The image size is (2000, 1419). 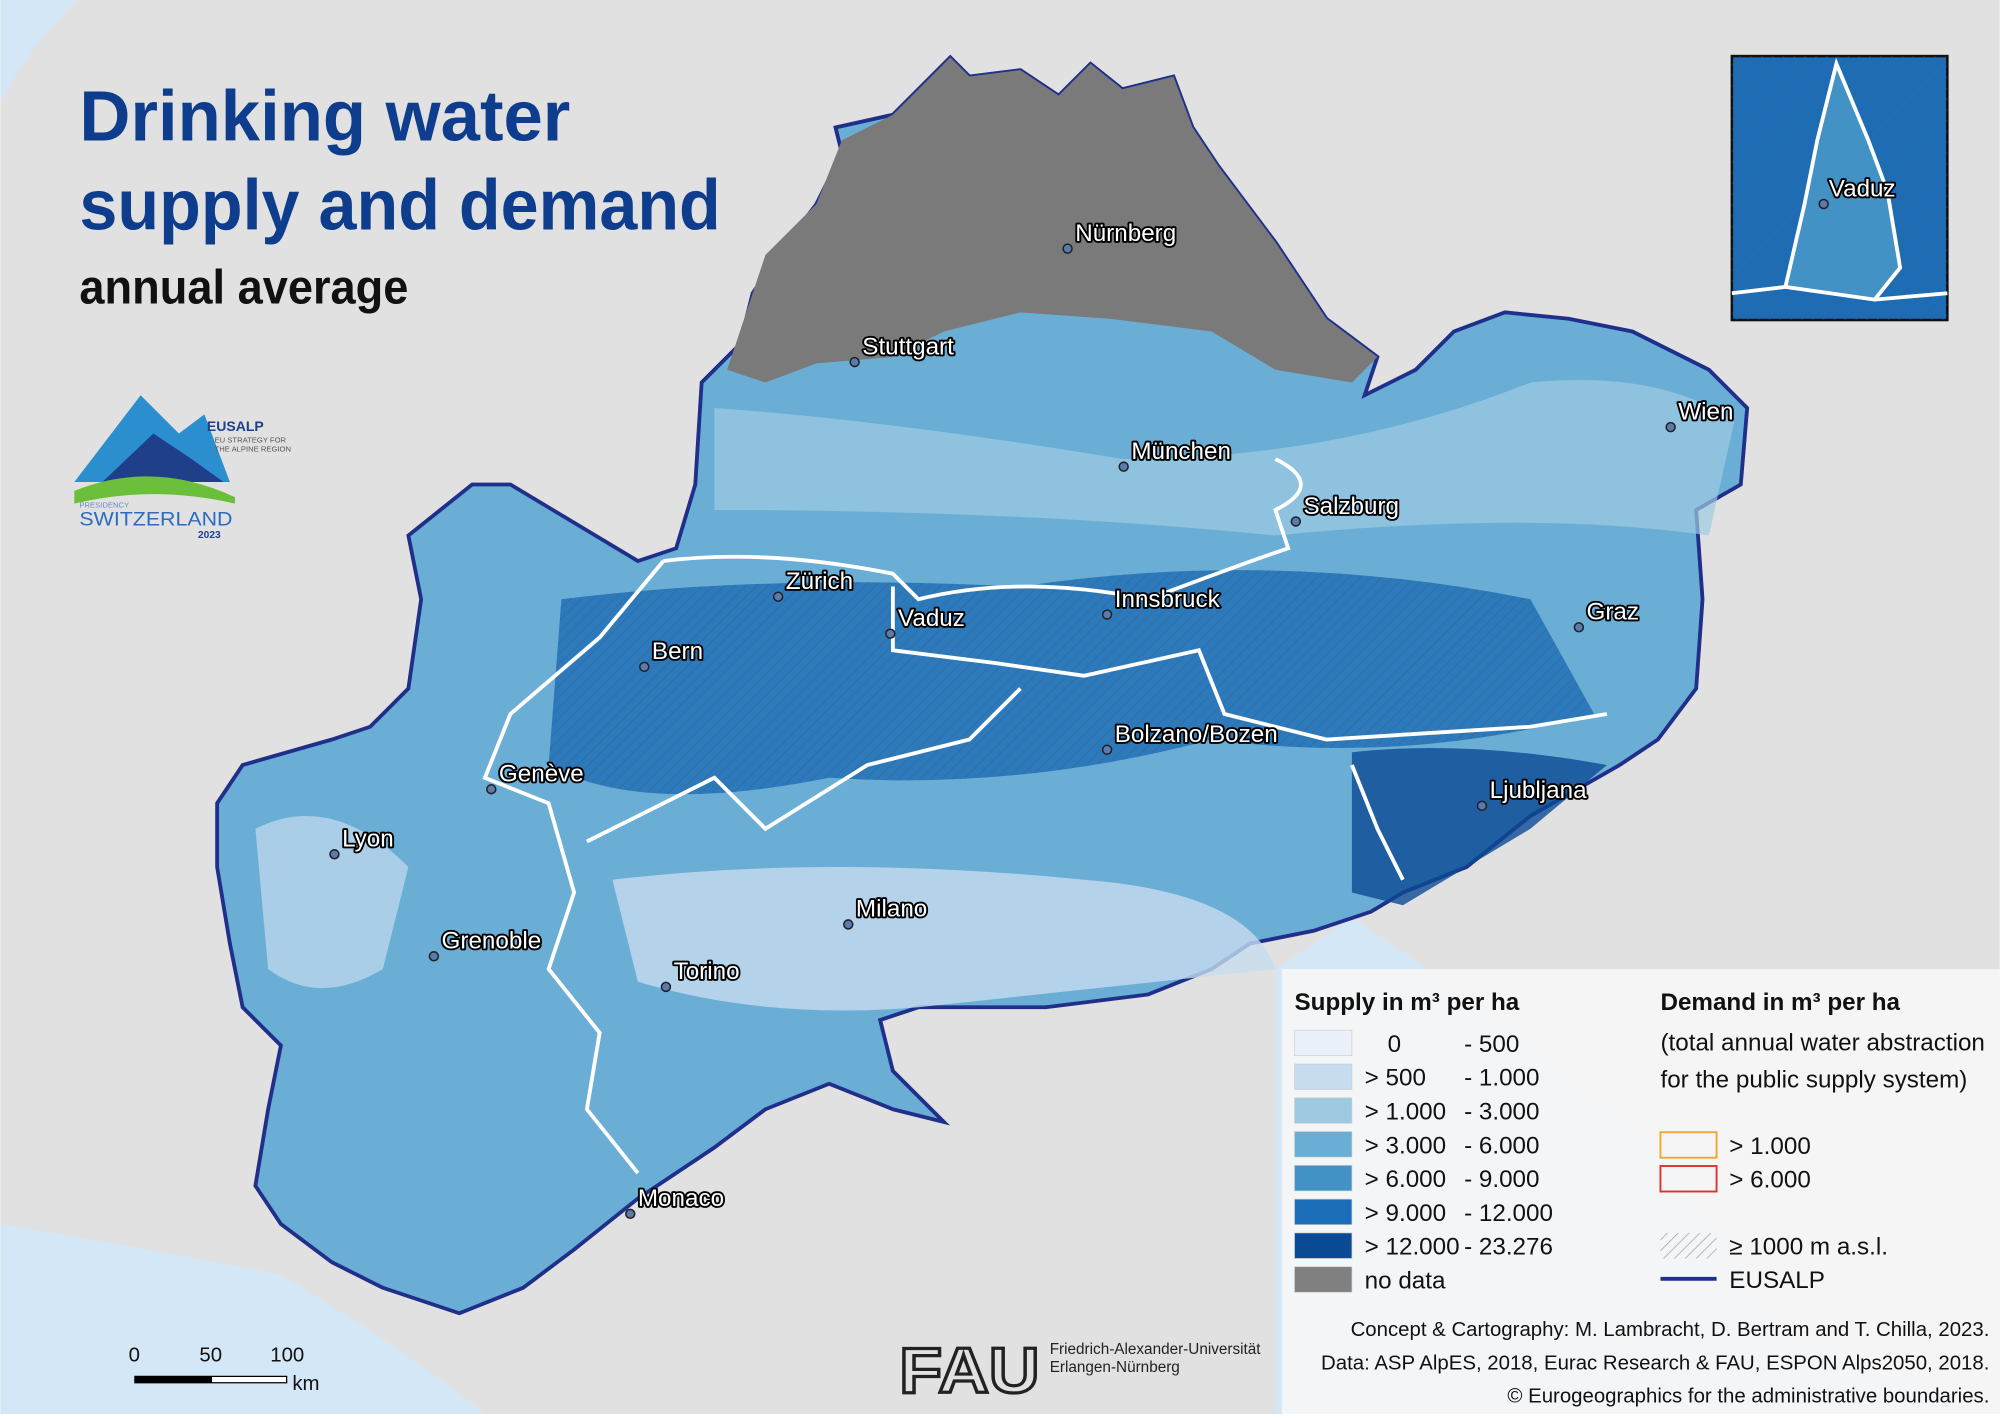 What do you see at coordinates (1125, 233) in the screenshot?
I see `city-label: Nürnberg` at bounding box center [1125, 233].